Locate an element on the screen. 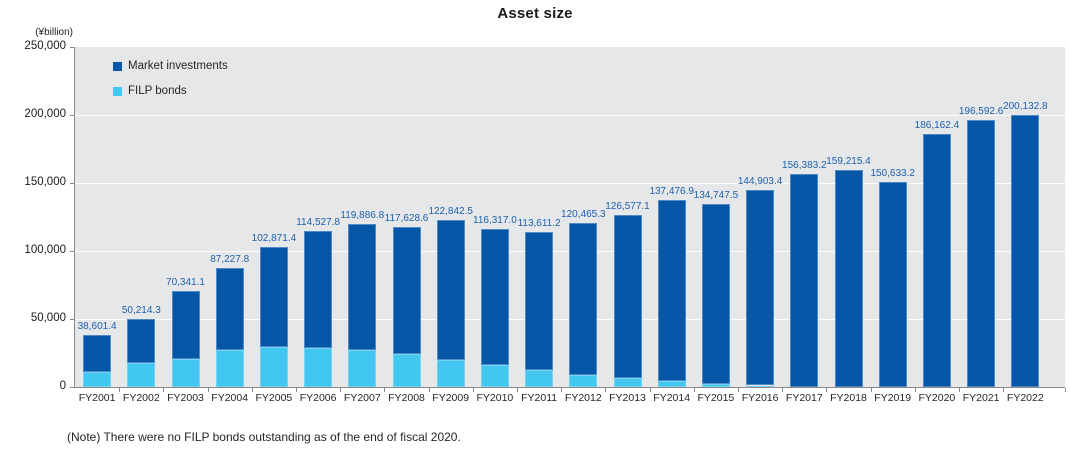 This screenshot has width=1070, height=464. bar-value-label-FY2007: 119,886.8 is located at coordinates (362, 215).